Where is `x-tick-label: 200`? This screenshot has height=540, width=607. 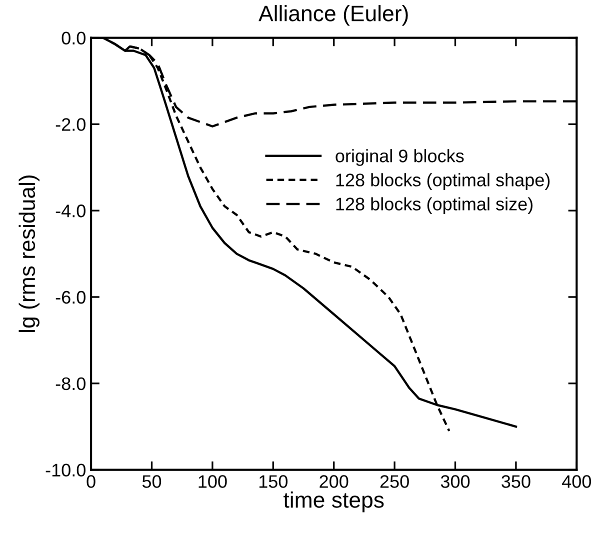 x-tick-label: 200 is located at coordinates (334, 481).